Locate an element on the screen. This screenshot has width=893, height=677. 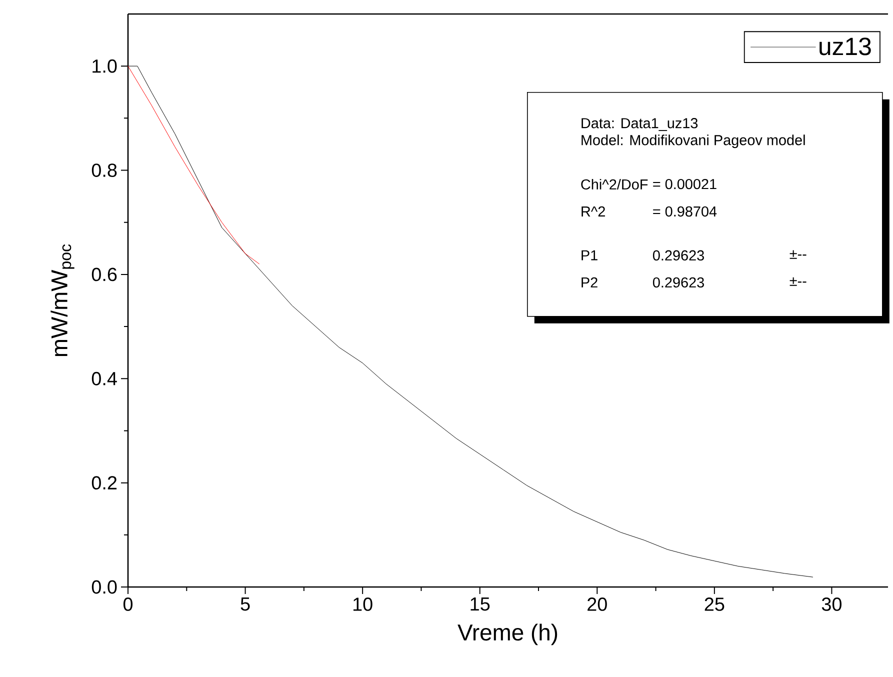
legend-label: uz13 is located at coordinates (845, 47).